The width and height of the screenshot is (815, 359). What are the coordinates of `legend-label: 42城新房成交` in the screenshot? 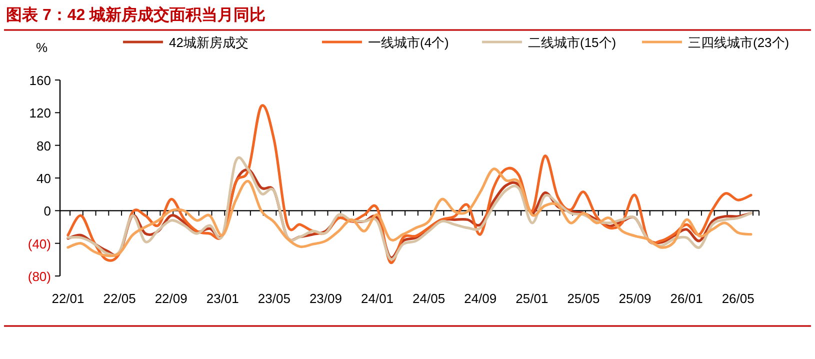 It's located at (208, 42).